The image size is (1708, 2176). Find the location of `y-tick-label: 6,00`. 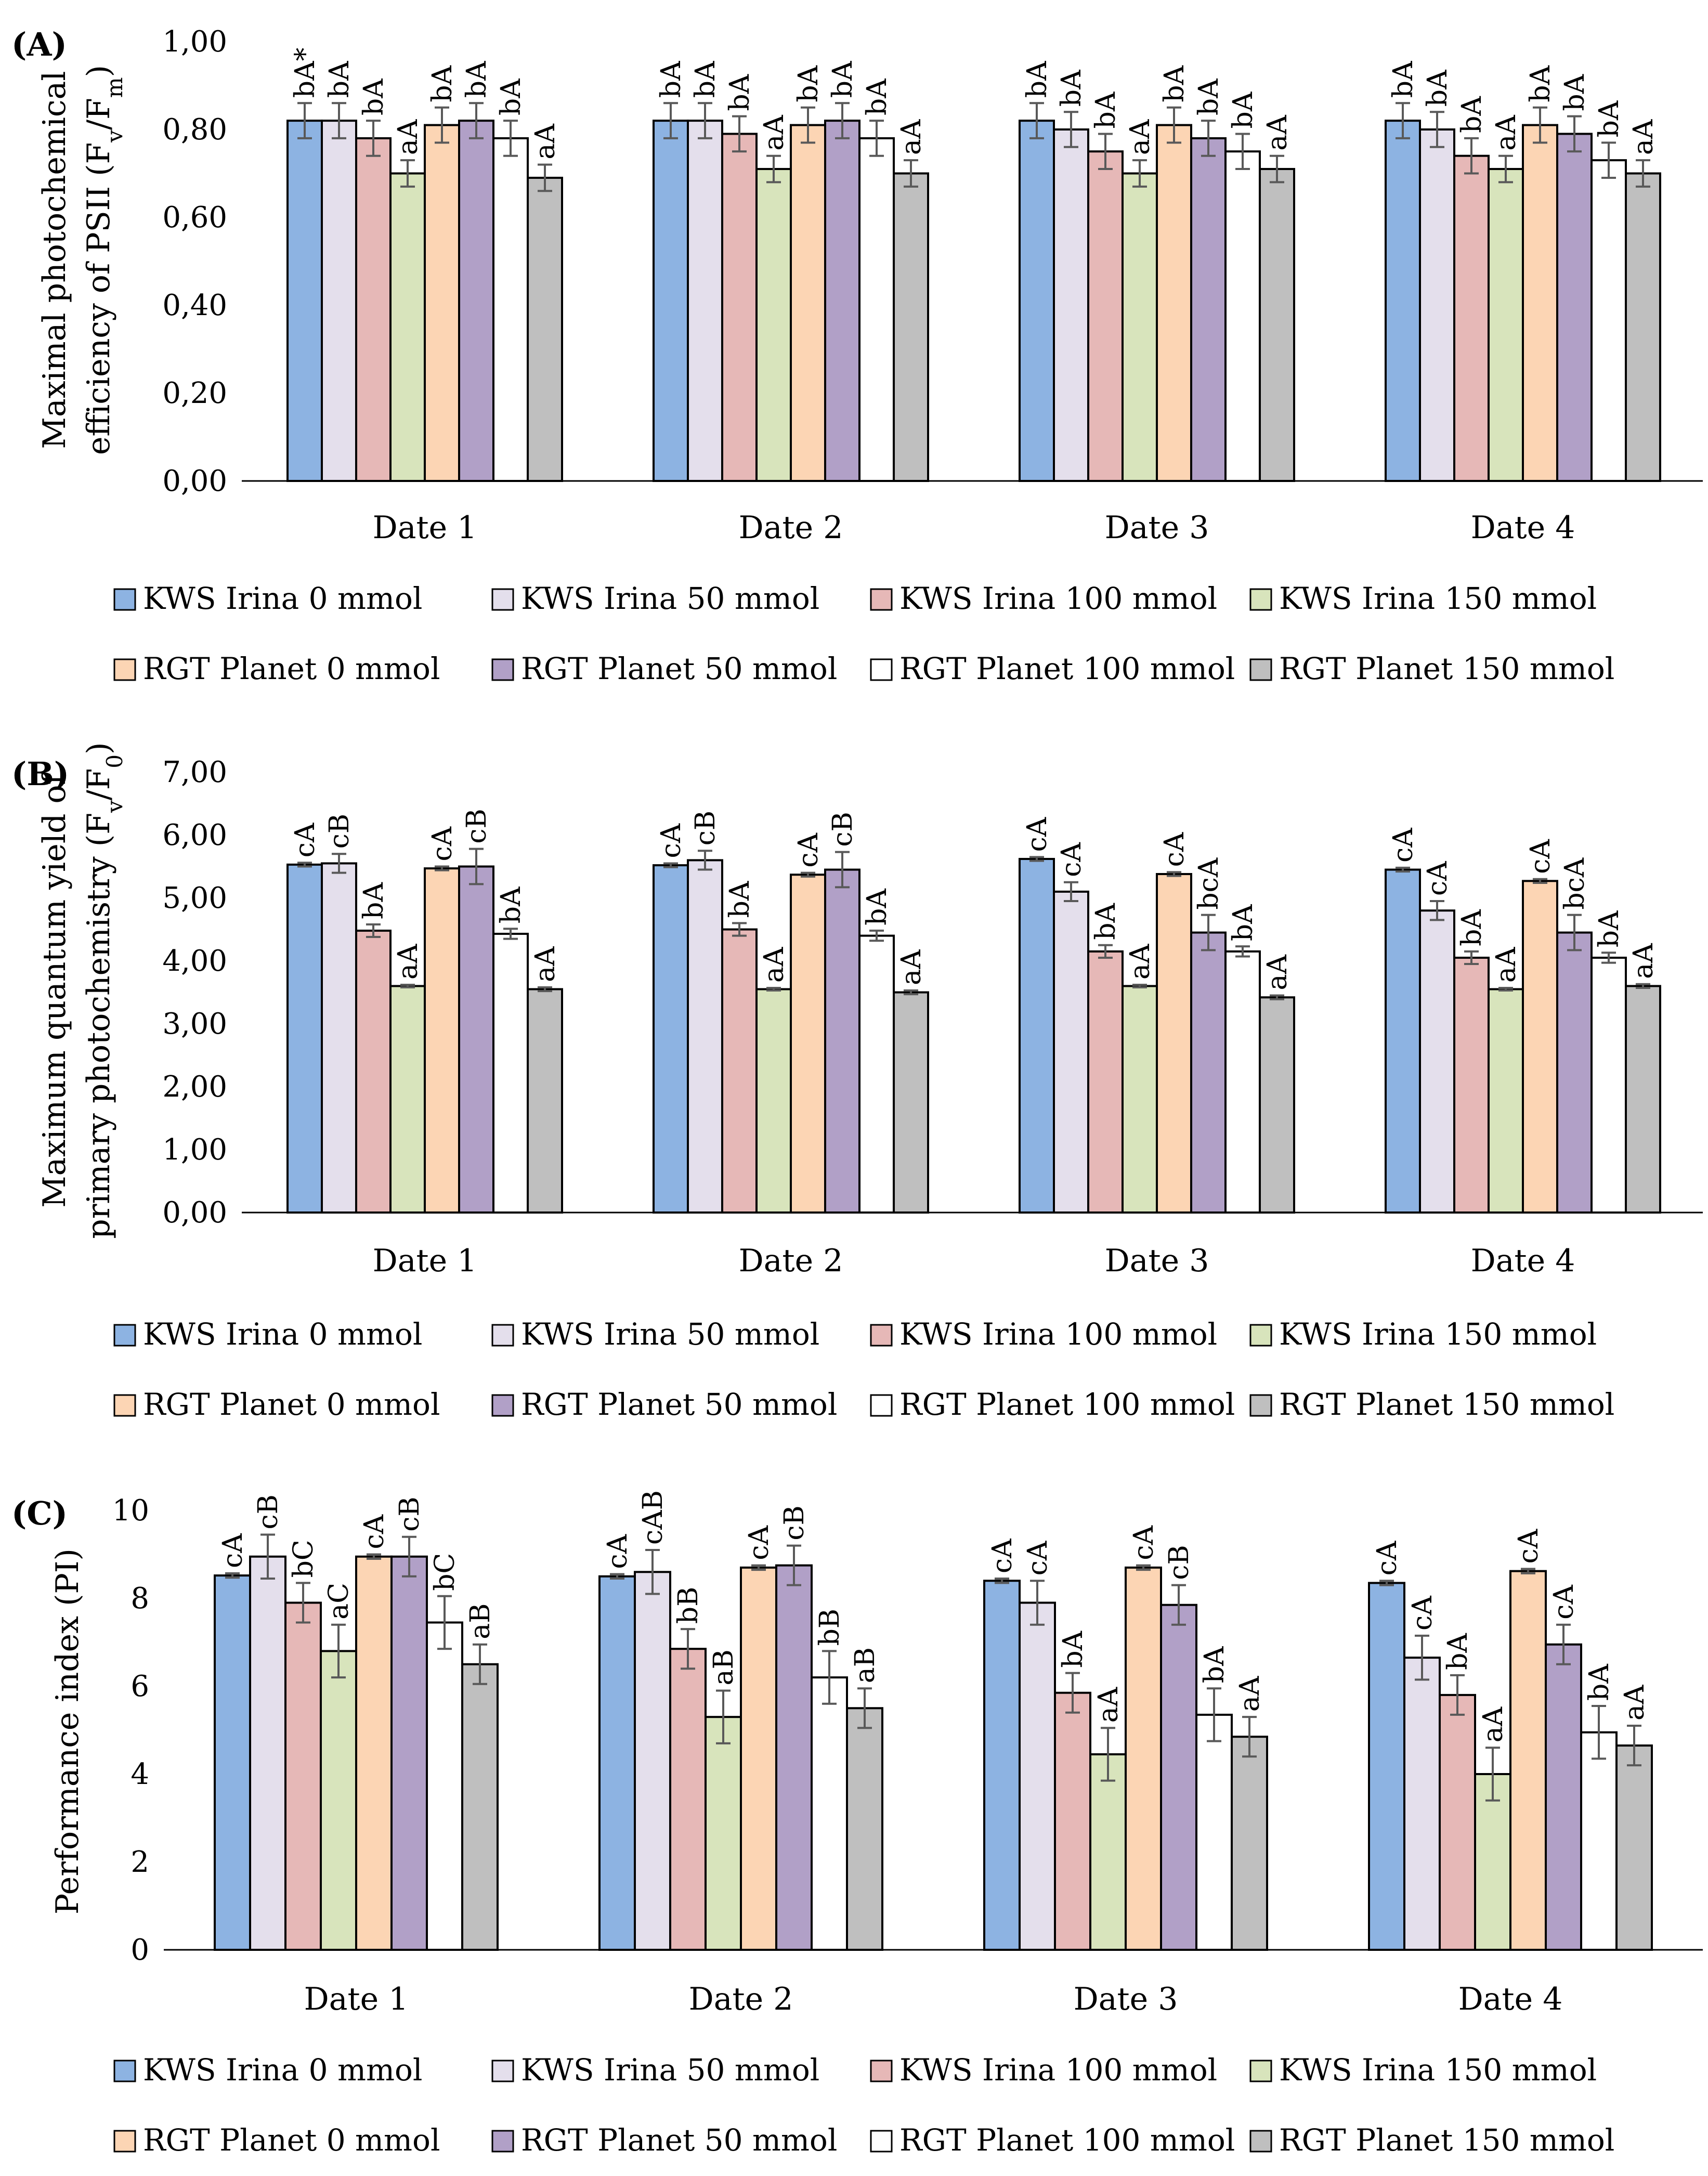

y-tick-label: 6,00 is located at coordinates (194, 835).